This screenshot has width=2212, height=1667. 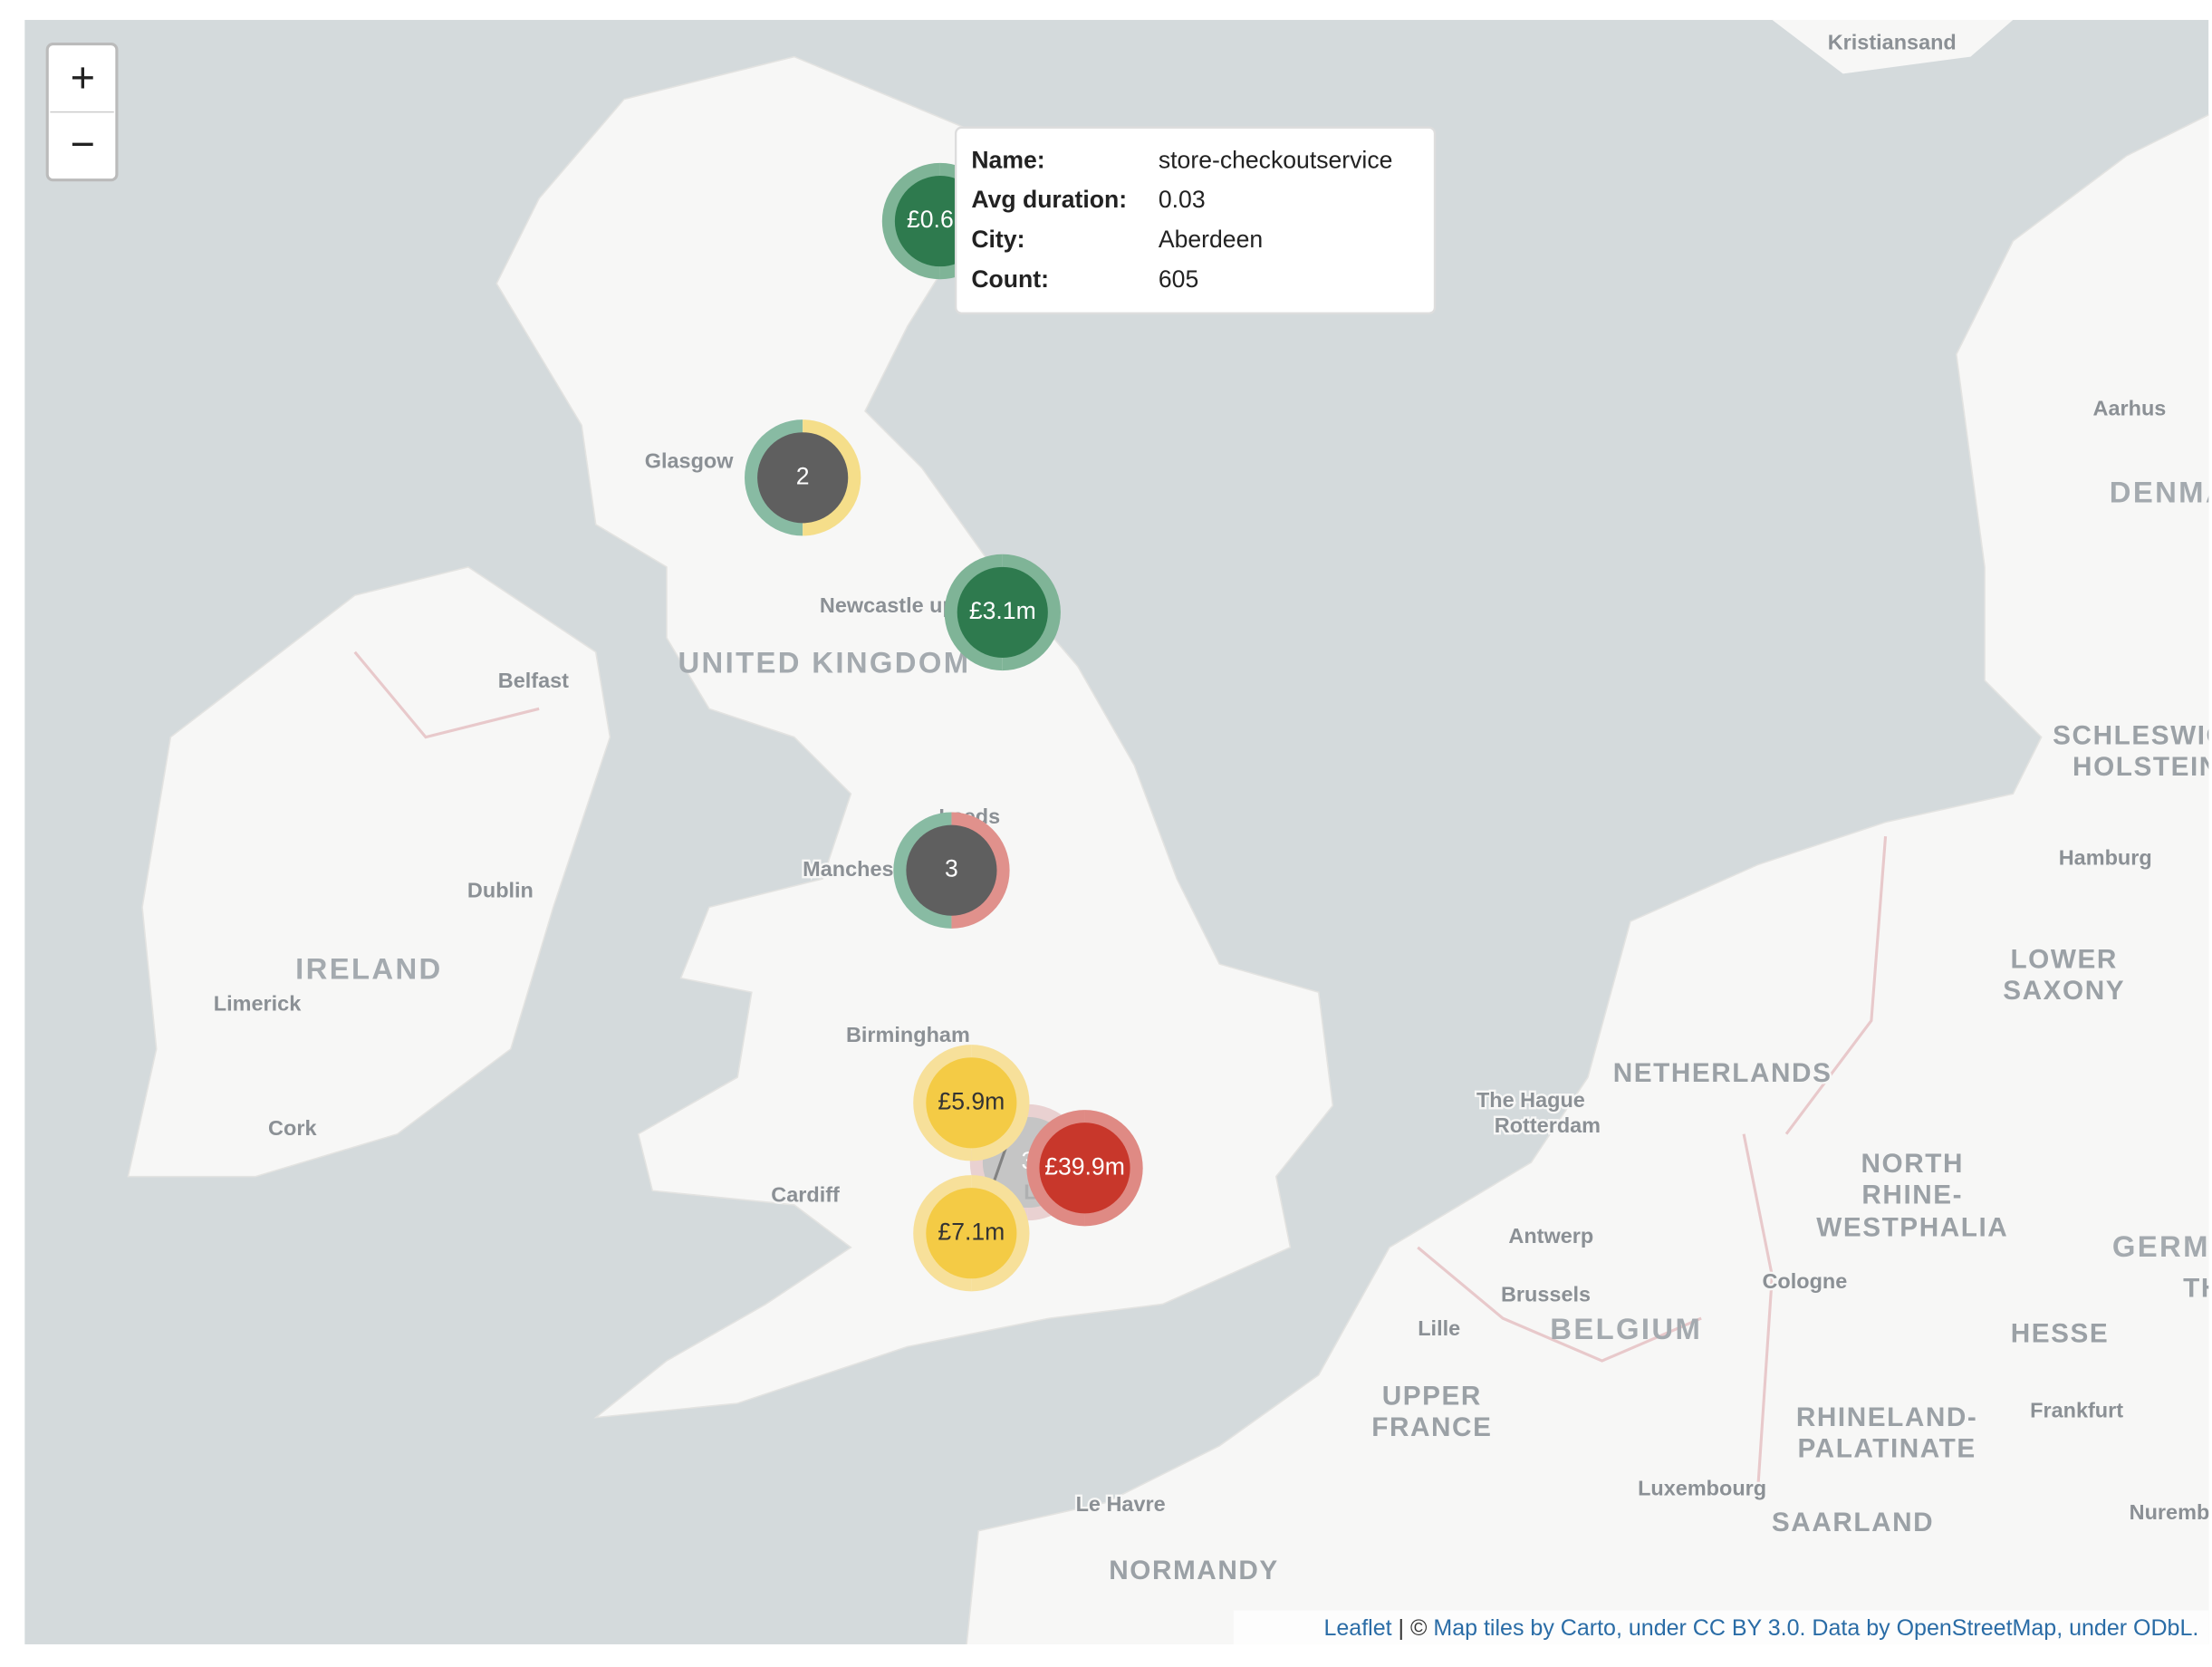 What do you see at coordinates (1551, 1236) in the screenshot?
I see `place-label: Antwerp` at bounding box center [1551, 1236].